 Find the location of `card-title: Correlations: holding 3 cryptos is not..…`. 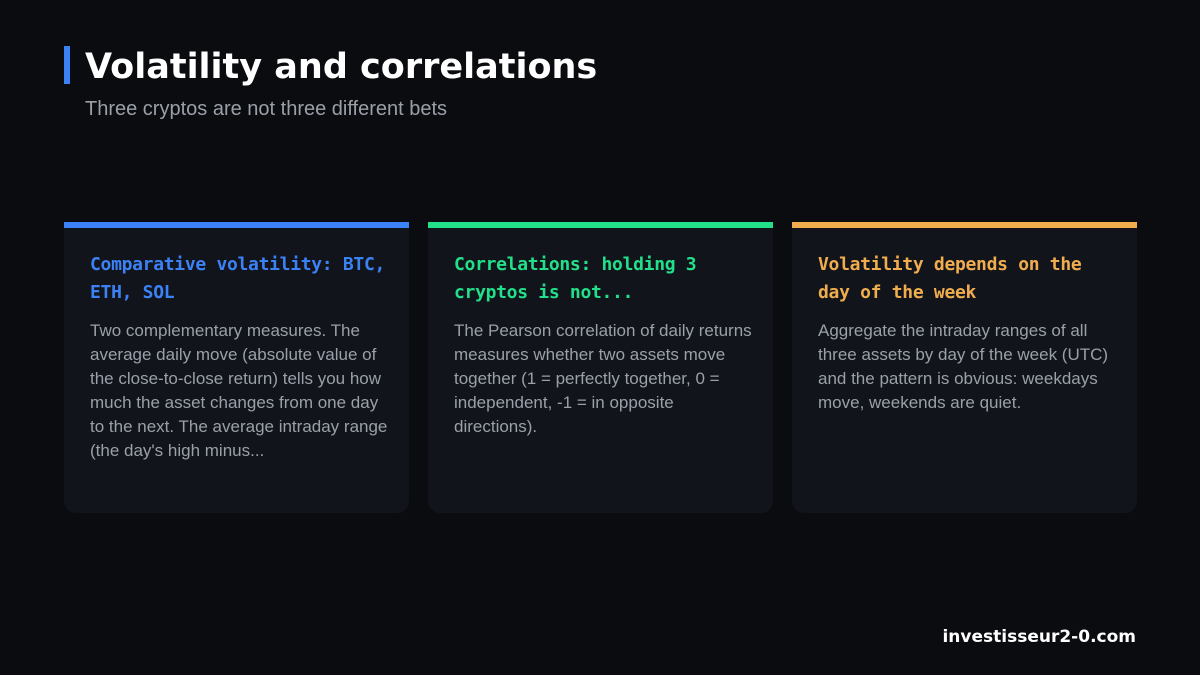

card-title: Correlations: holding 3 cryptos is not..… is located at coordinates (575, 278).